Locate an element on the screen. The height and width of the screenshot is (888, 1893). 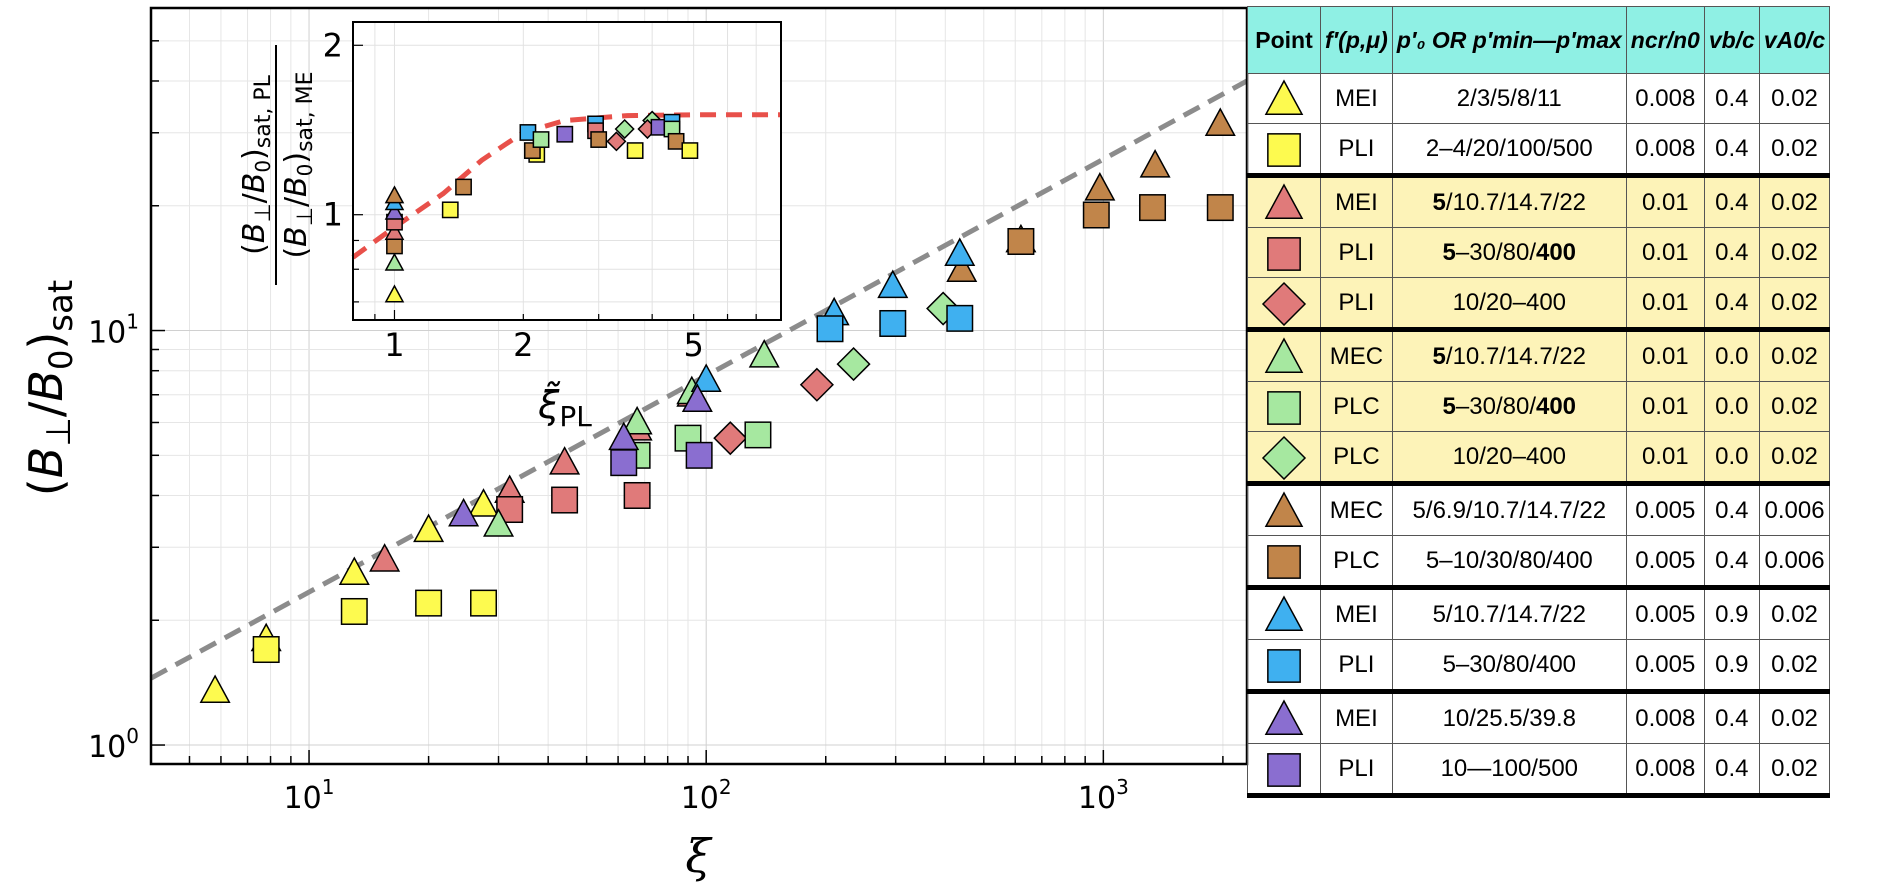
legend-p-rest: 10/25.5/39.8 is located at coordinates (1509, 718).